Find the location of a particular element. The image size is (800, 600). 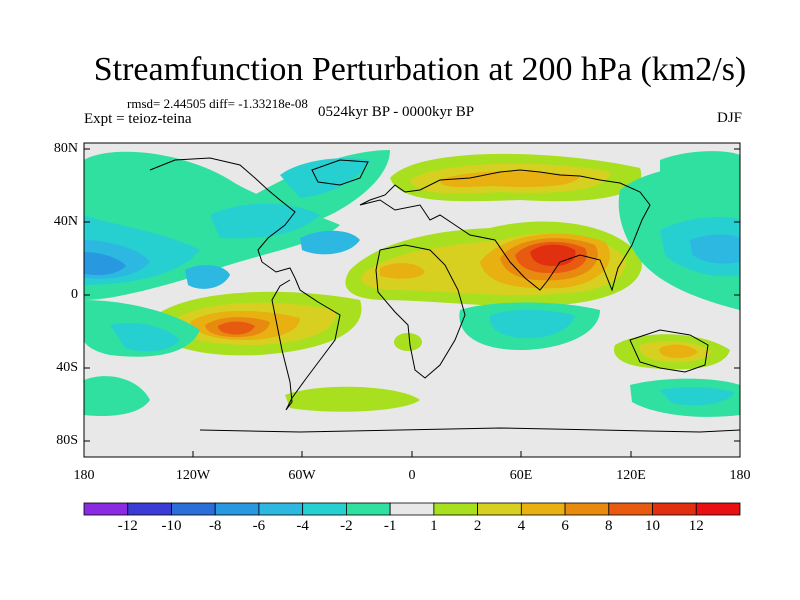

anomaly-satlantic-green is located at coordinates (408, 342).